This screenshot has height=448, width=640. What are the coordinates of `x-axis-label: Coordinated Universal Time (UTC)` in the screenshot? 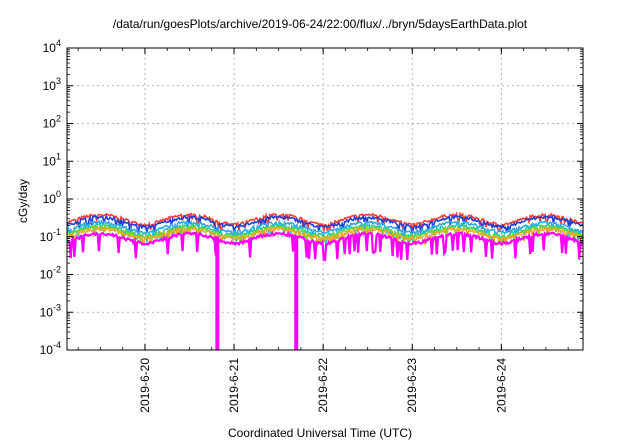 It's located at (320, 433).